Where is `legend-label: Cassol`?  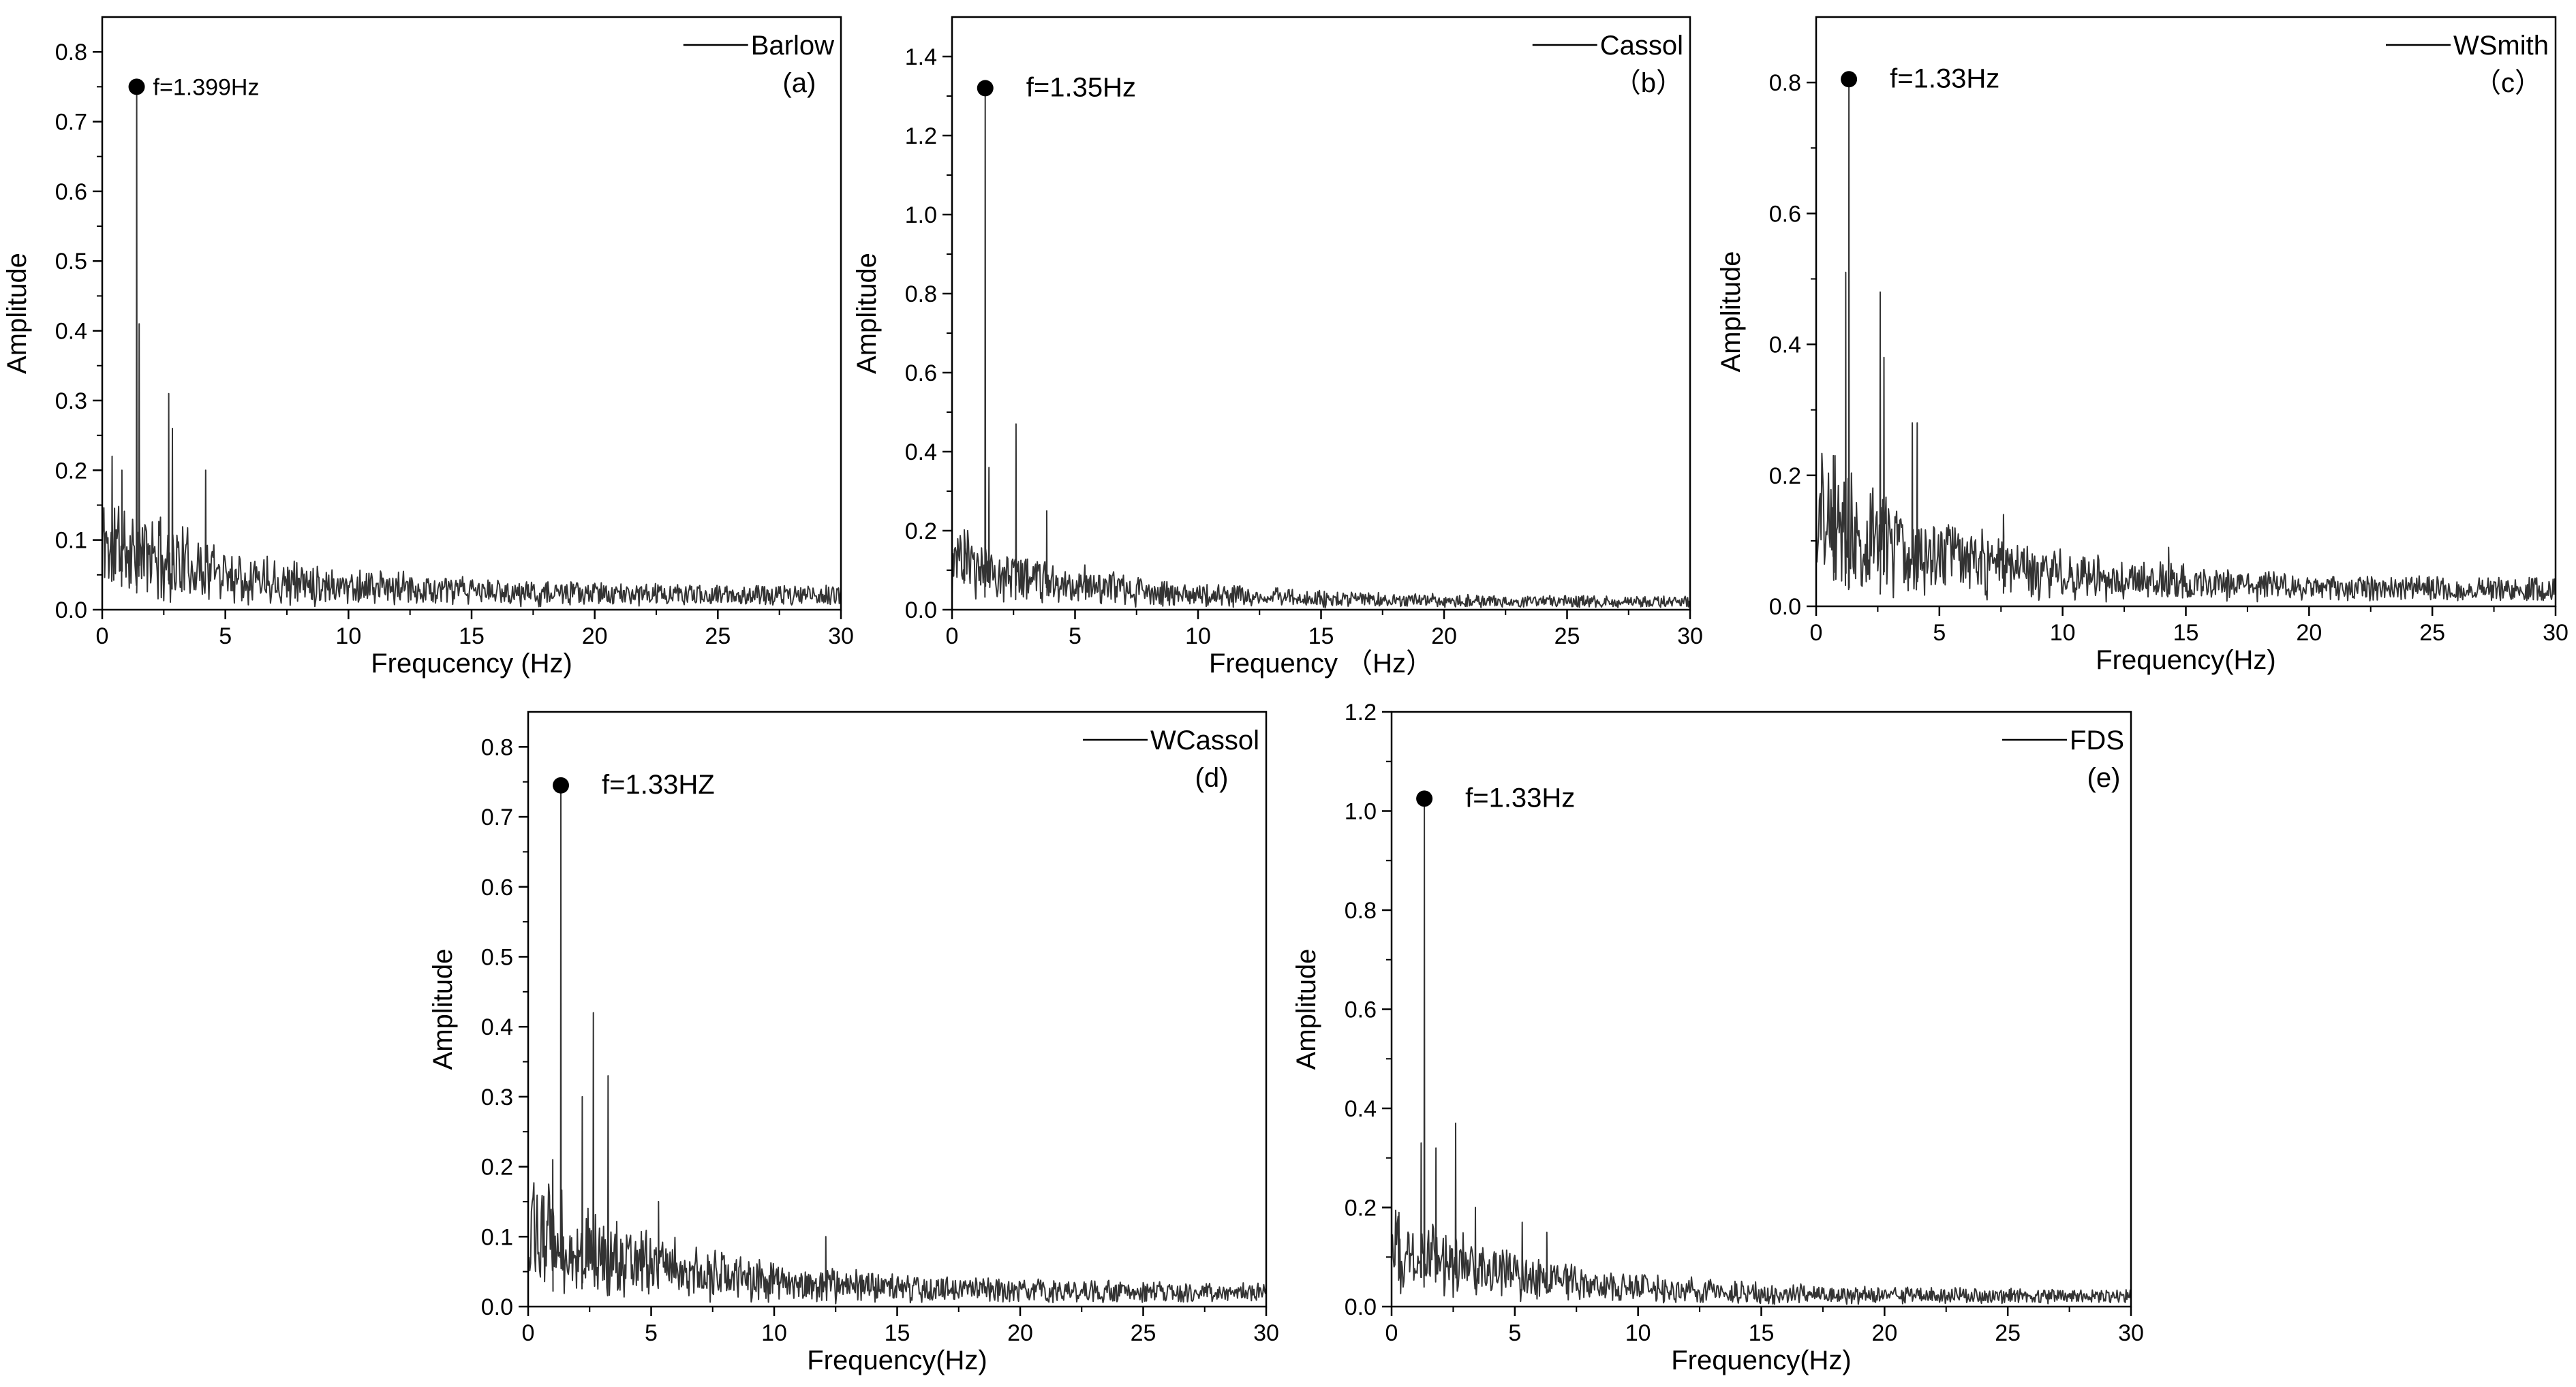 legend-label: Cassol is located at coordinates (1641, 46).